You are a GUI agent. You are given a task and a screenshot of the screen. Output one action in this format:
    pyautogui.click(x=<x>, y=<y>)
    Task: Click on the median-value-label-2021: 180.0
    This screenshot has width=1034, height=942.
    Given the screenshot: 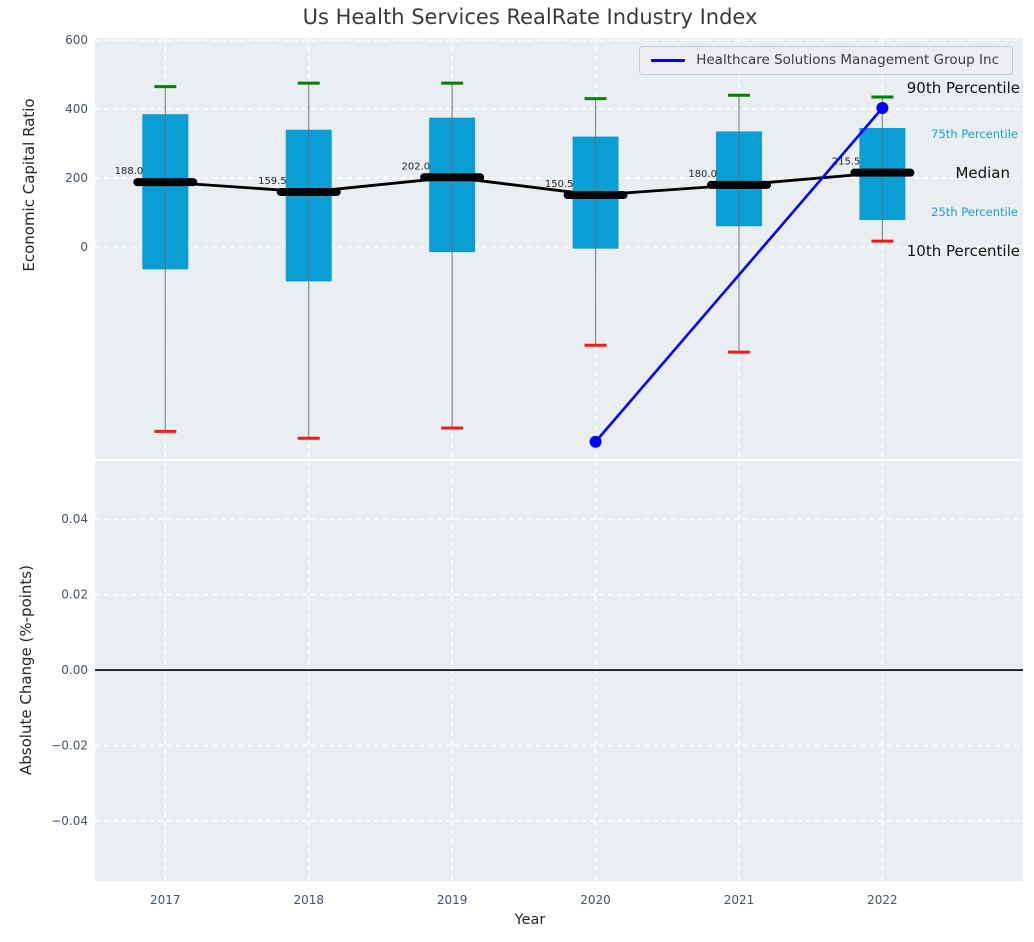 What is the action you would take?
    pyautogui.click(x=702, y=174)
    